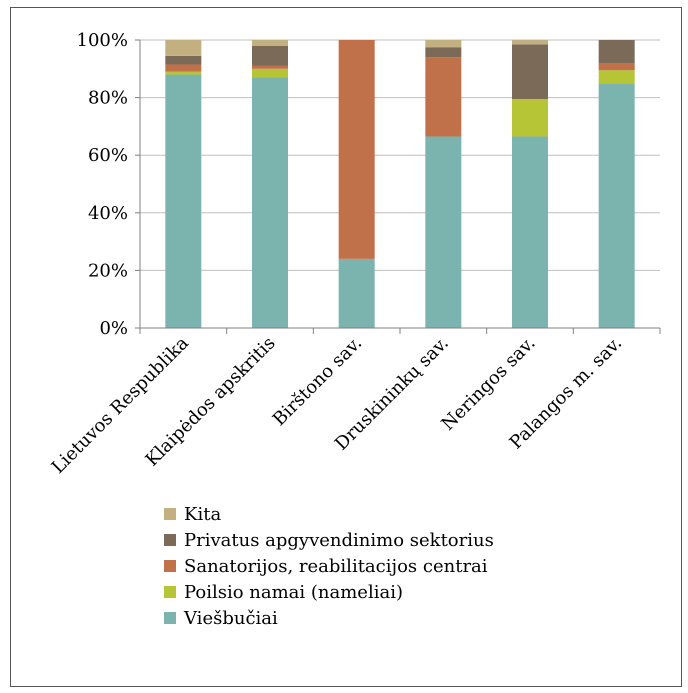 The height and width of the screenshot is (693, 688). Describe the element at coordinates (108, 98) in the screenshot. I see `y-tick-label: 80%` at that location.